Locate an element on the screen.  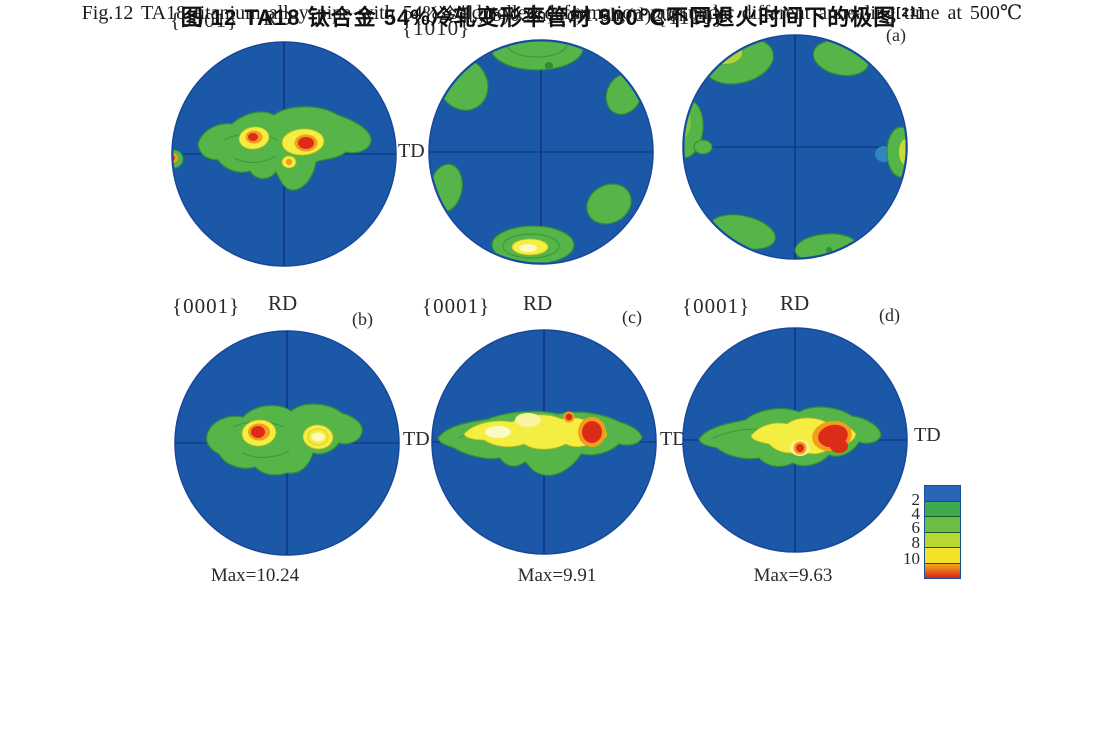
rd-label-c: RD is located at coordinates (538, 303).